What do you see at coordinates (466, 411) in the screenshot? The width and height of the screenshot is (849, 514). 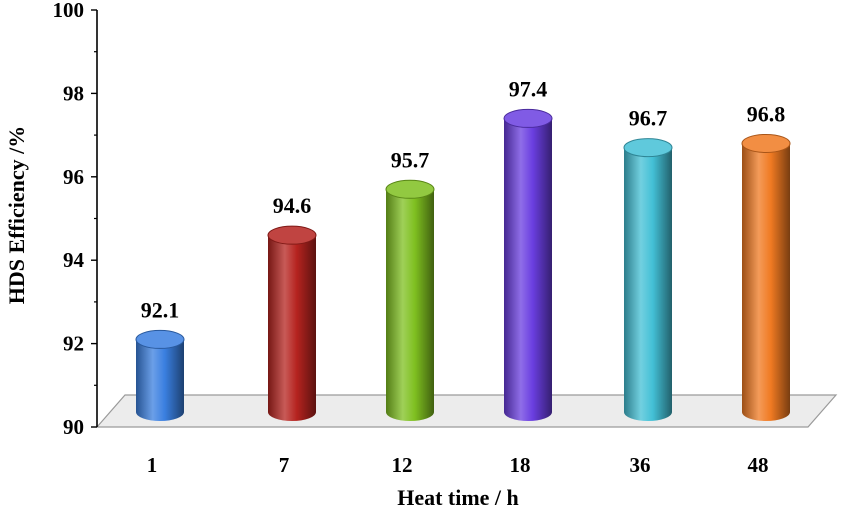 I see `chart-floor` at bounding box center [466, 411].